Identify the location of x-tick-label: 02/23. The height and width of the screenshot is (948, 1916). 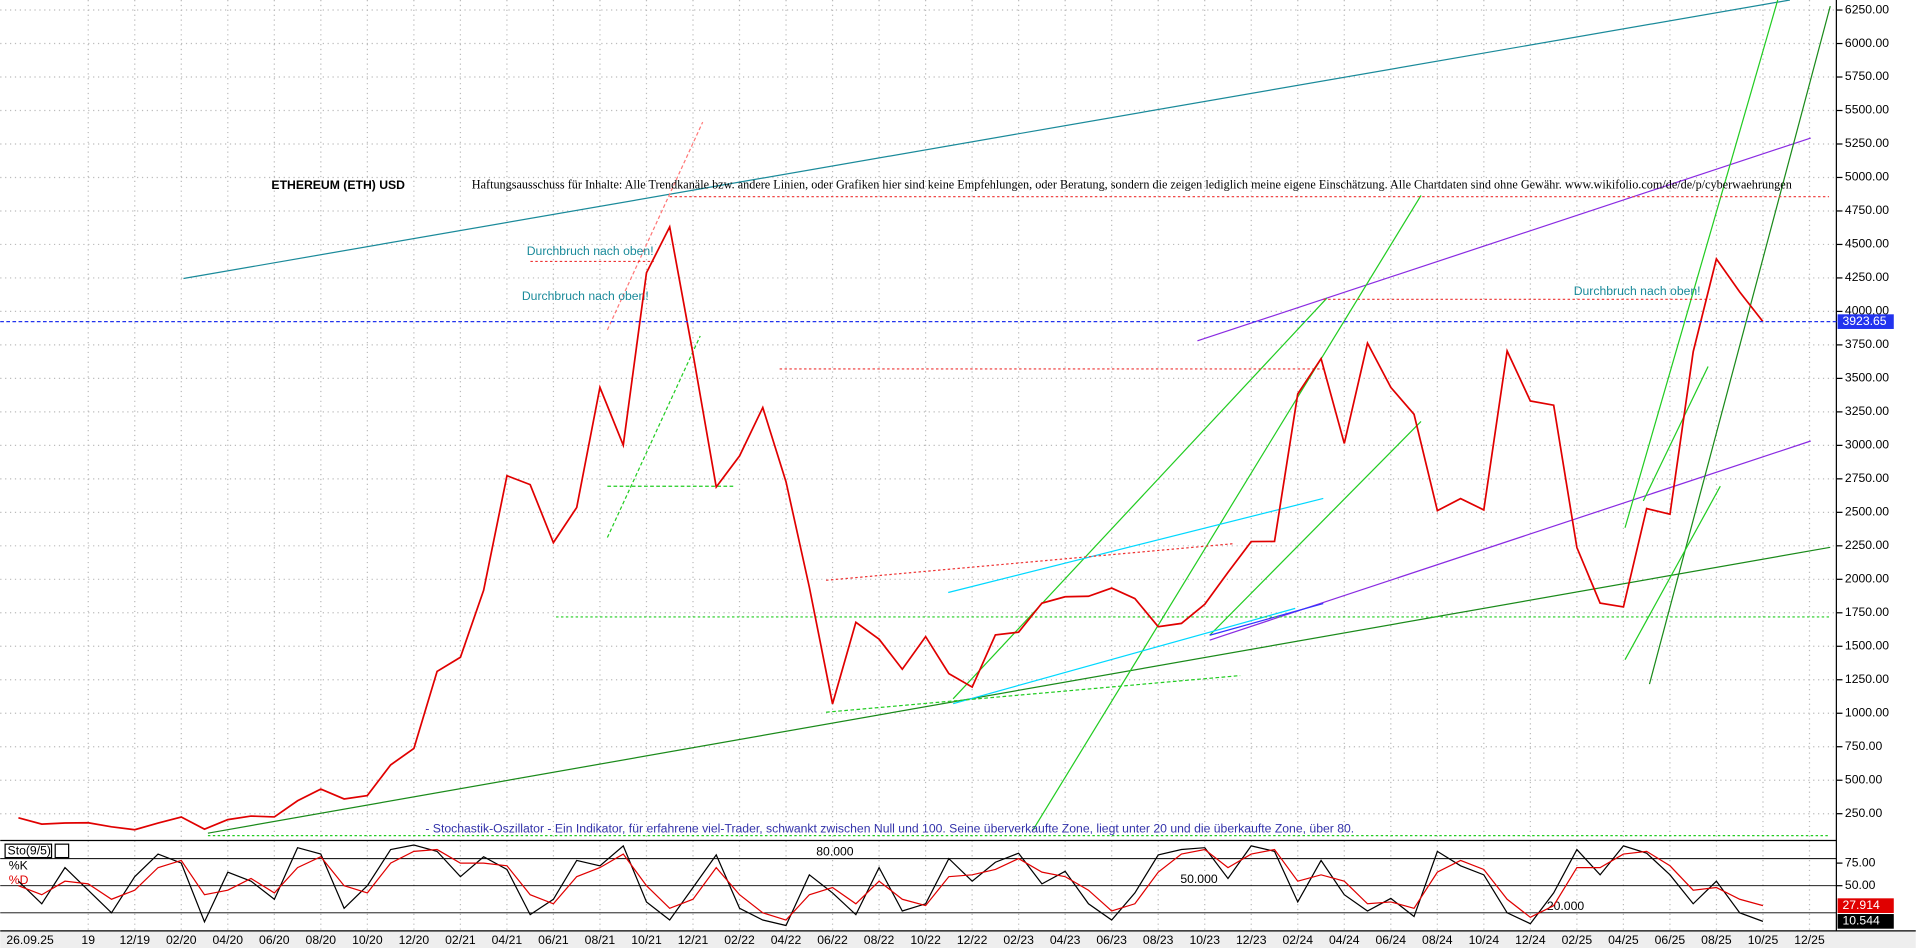
(1018, 940).